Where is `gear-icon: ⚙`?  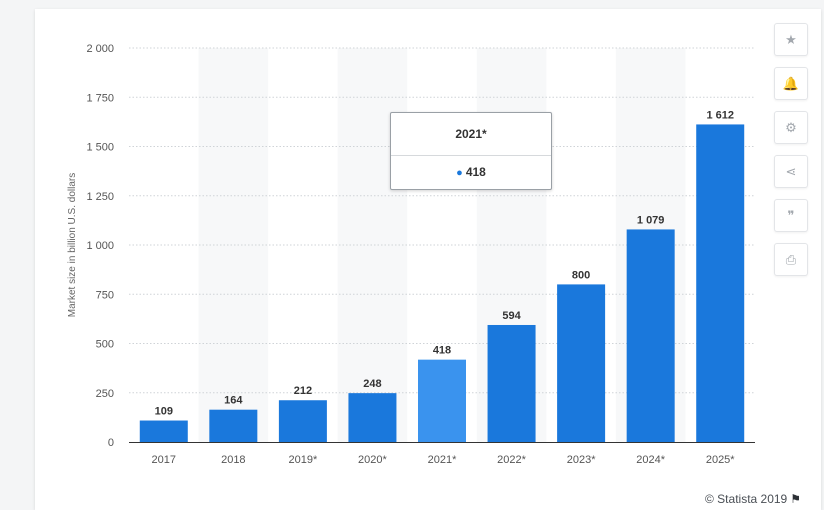
gear-icon: ⚙ is located at coordinates (791, 127).